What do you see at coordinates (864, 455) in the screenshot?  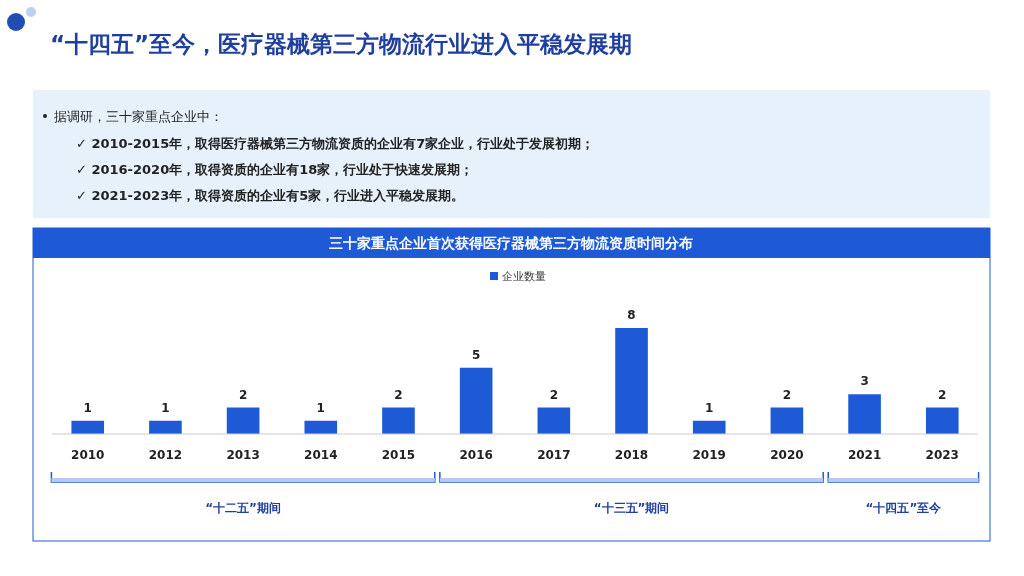 I see `x-tick-label: 2021` at bounding box center [864, 455].